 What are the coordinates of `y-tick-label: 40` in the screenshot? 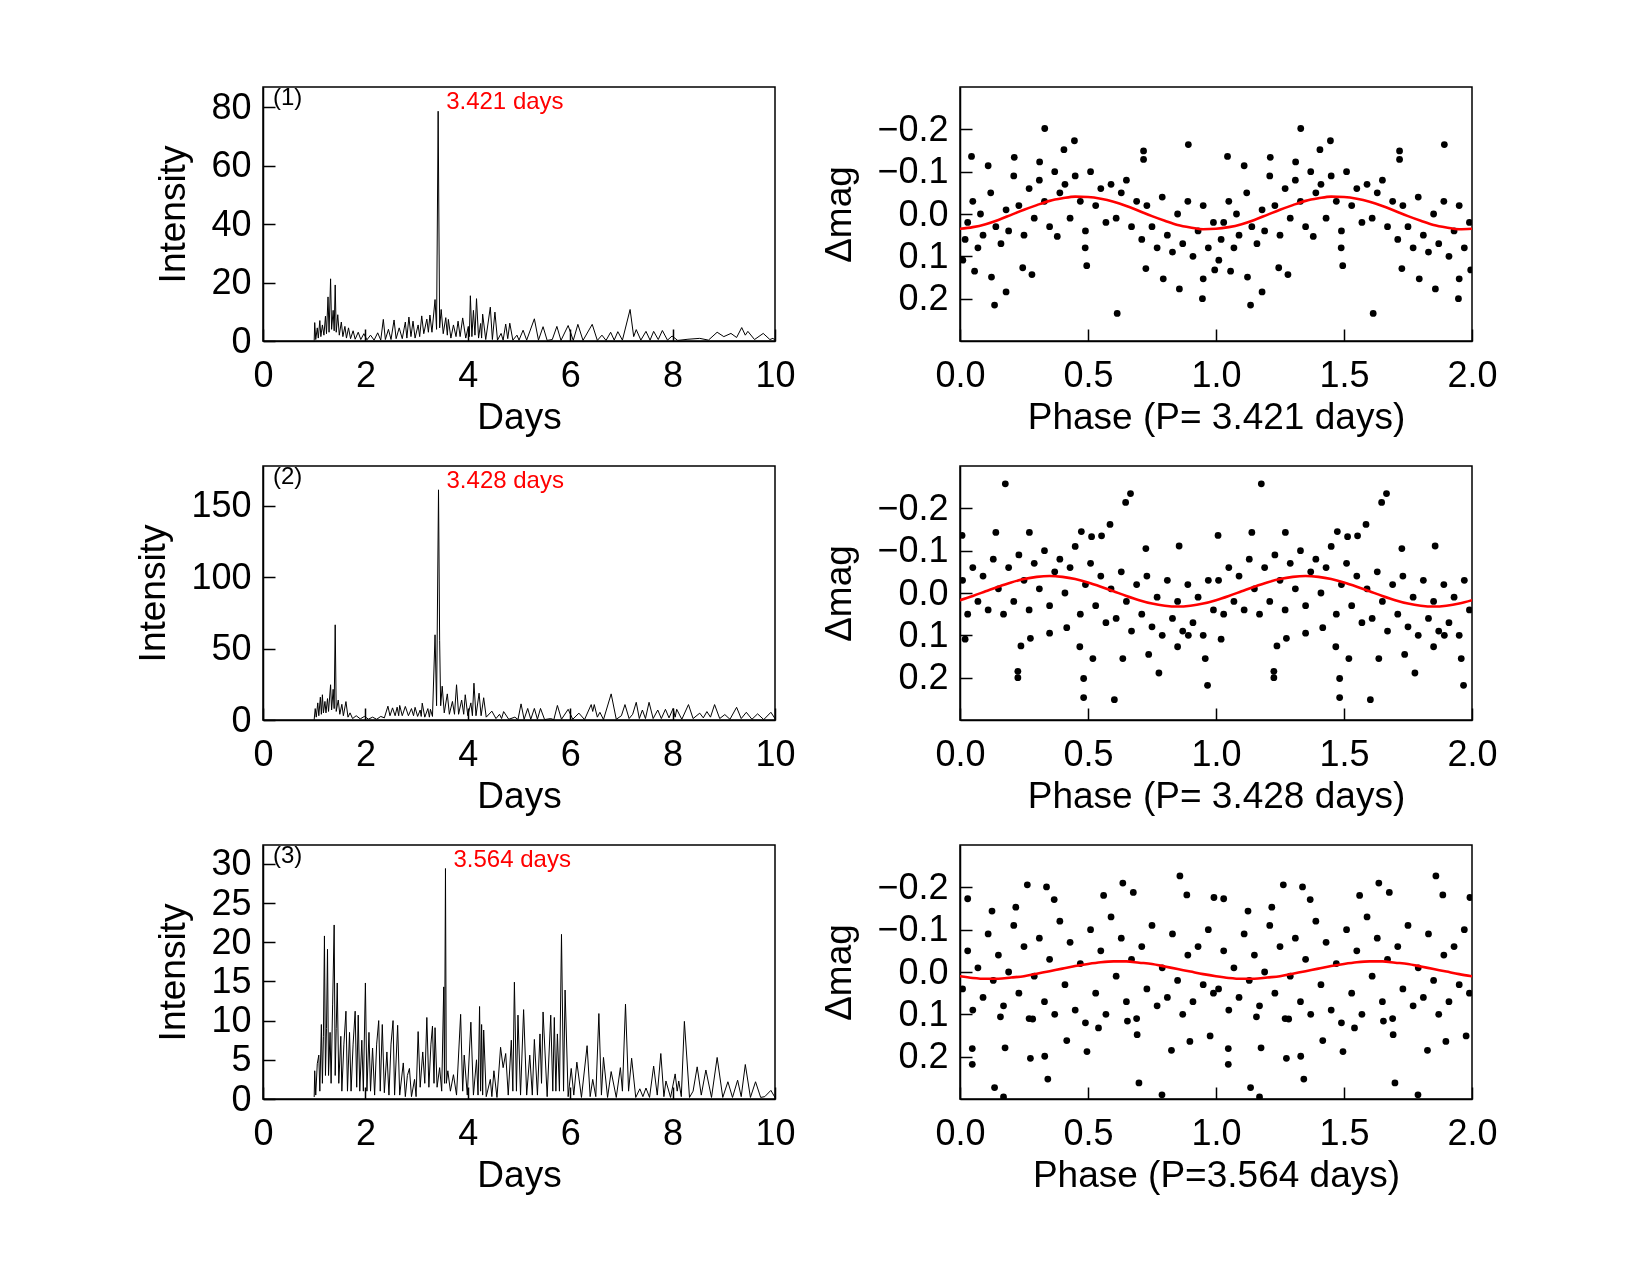 It's located at (231, 223).